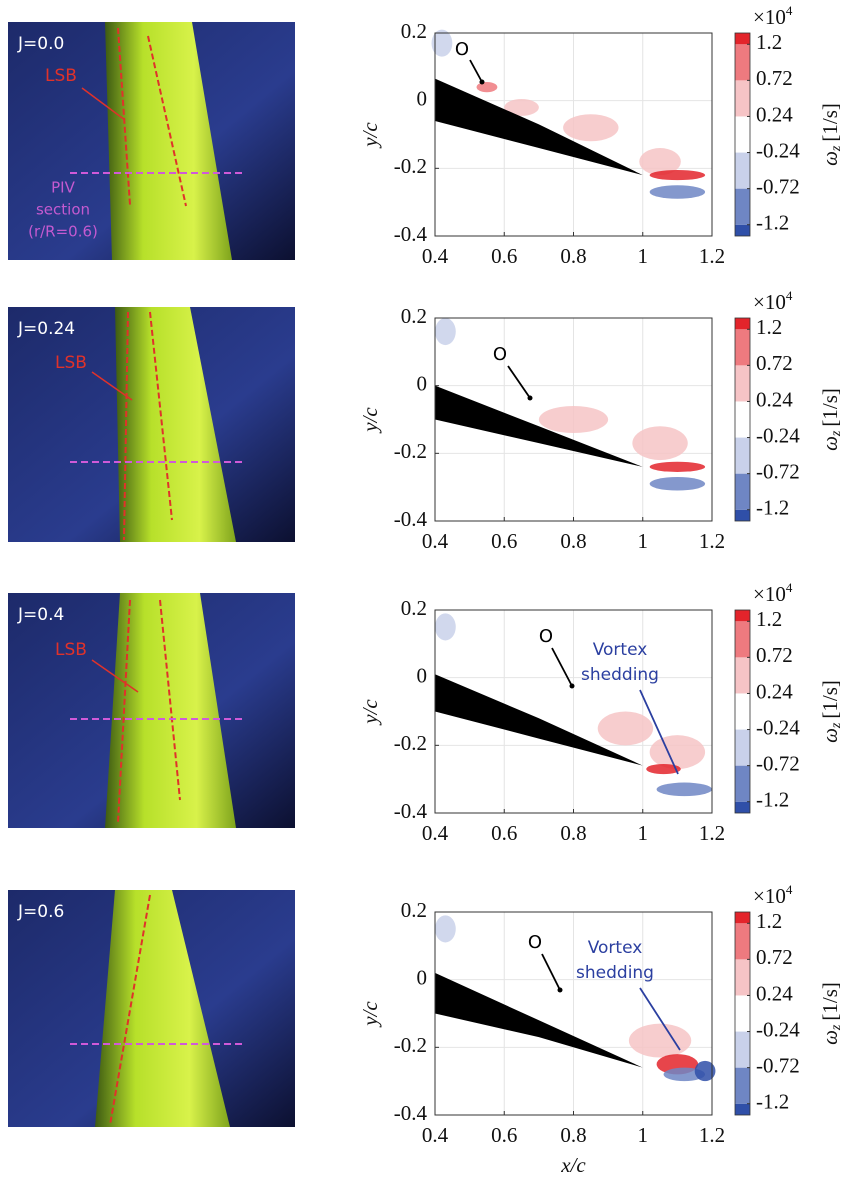 This screenshot has width=850, height=1187. Describe the element at coordinates (411, 811) in the screenshot. I see `y-tick-label: -0.4` at that location.